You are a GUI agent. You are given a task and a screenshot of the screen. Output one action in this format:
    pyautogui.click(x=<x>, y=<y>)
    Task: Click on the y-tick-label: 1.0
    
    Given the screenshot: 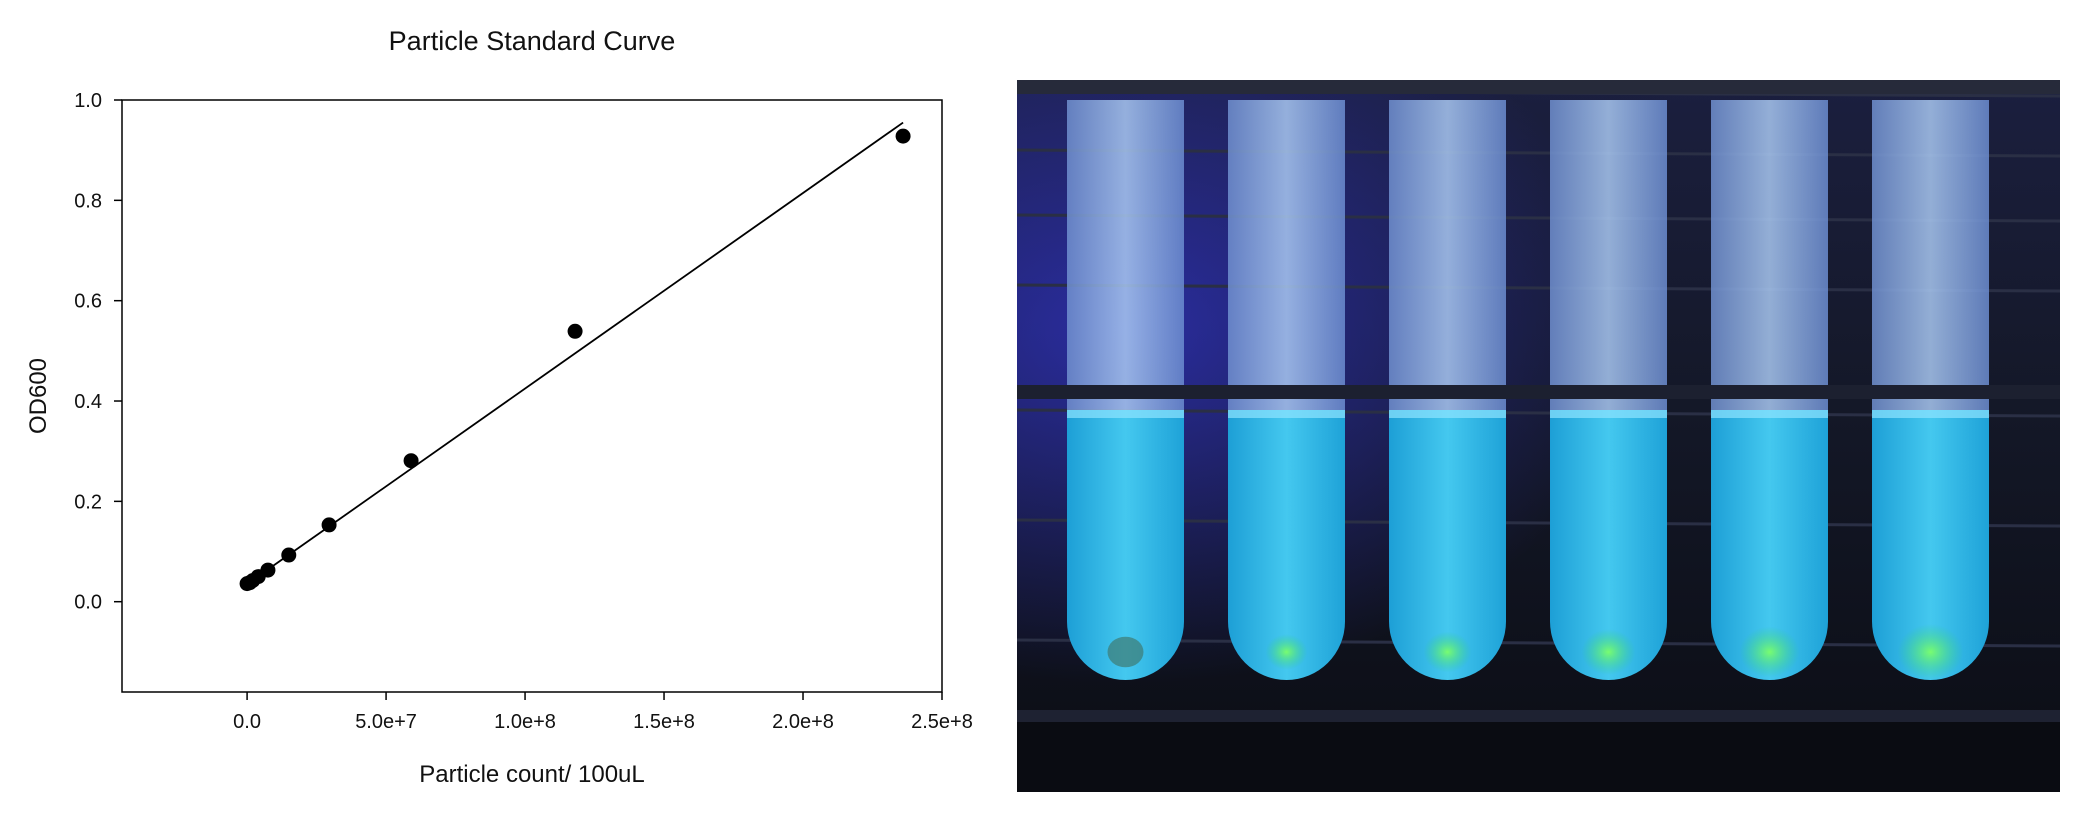 What is the action you would take?
    pyautogui.click(x=88, y=101)
    